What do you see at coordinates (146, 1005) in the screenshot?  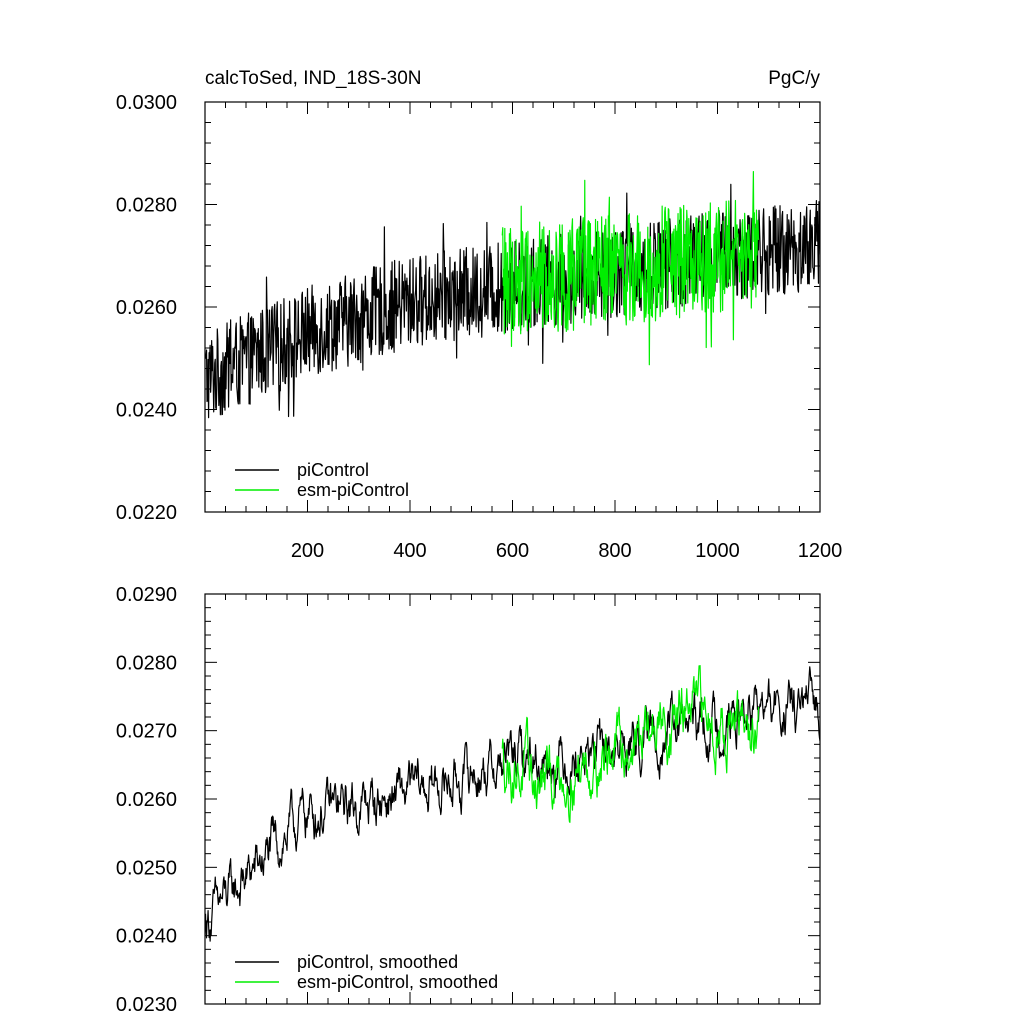 I see `y-tick-label: 0.0230` at bounding box center [146, 1005].